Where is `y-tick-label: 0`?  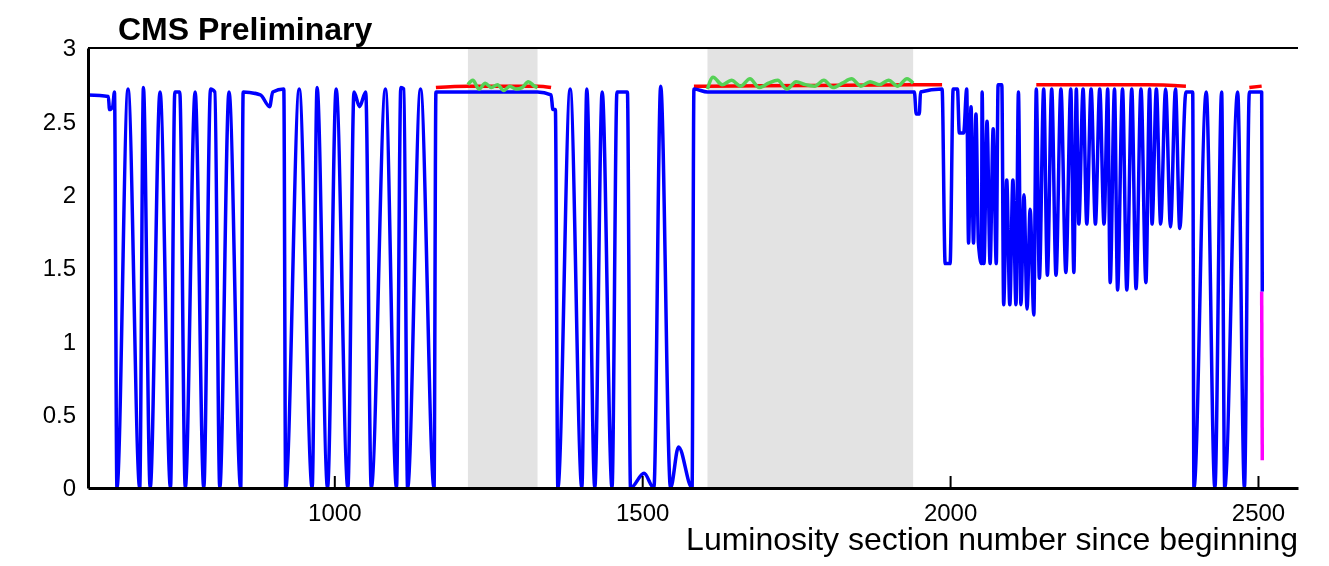 y-tick-label: 0 is located at coordinates (69, 488).